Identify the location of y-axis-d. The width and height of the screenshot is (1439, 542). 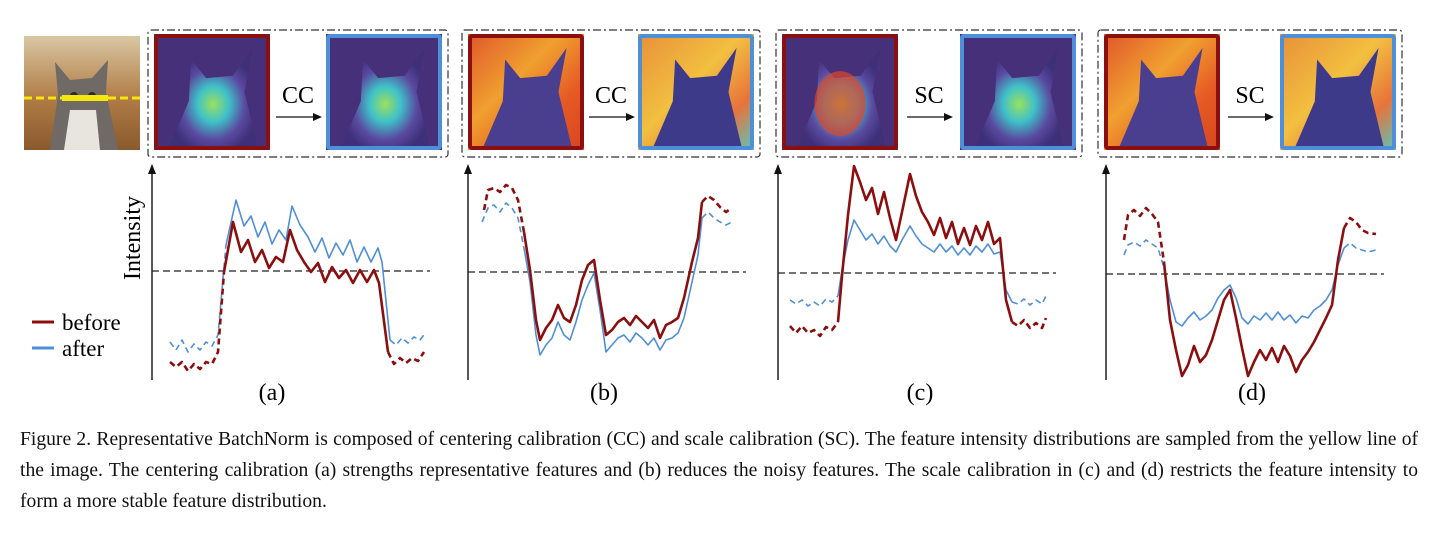
(1106, 272).